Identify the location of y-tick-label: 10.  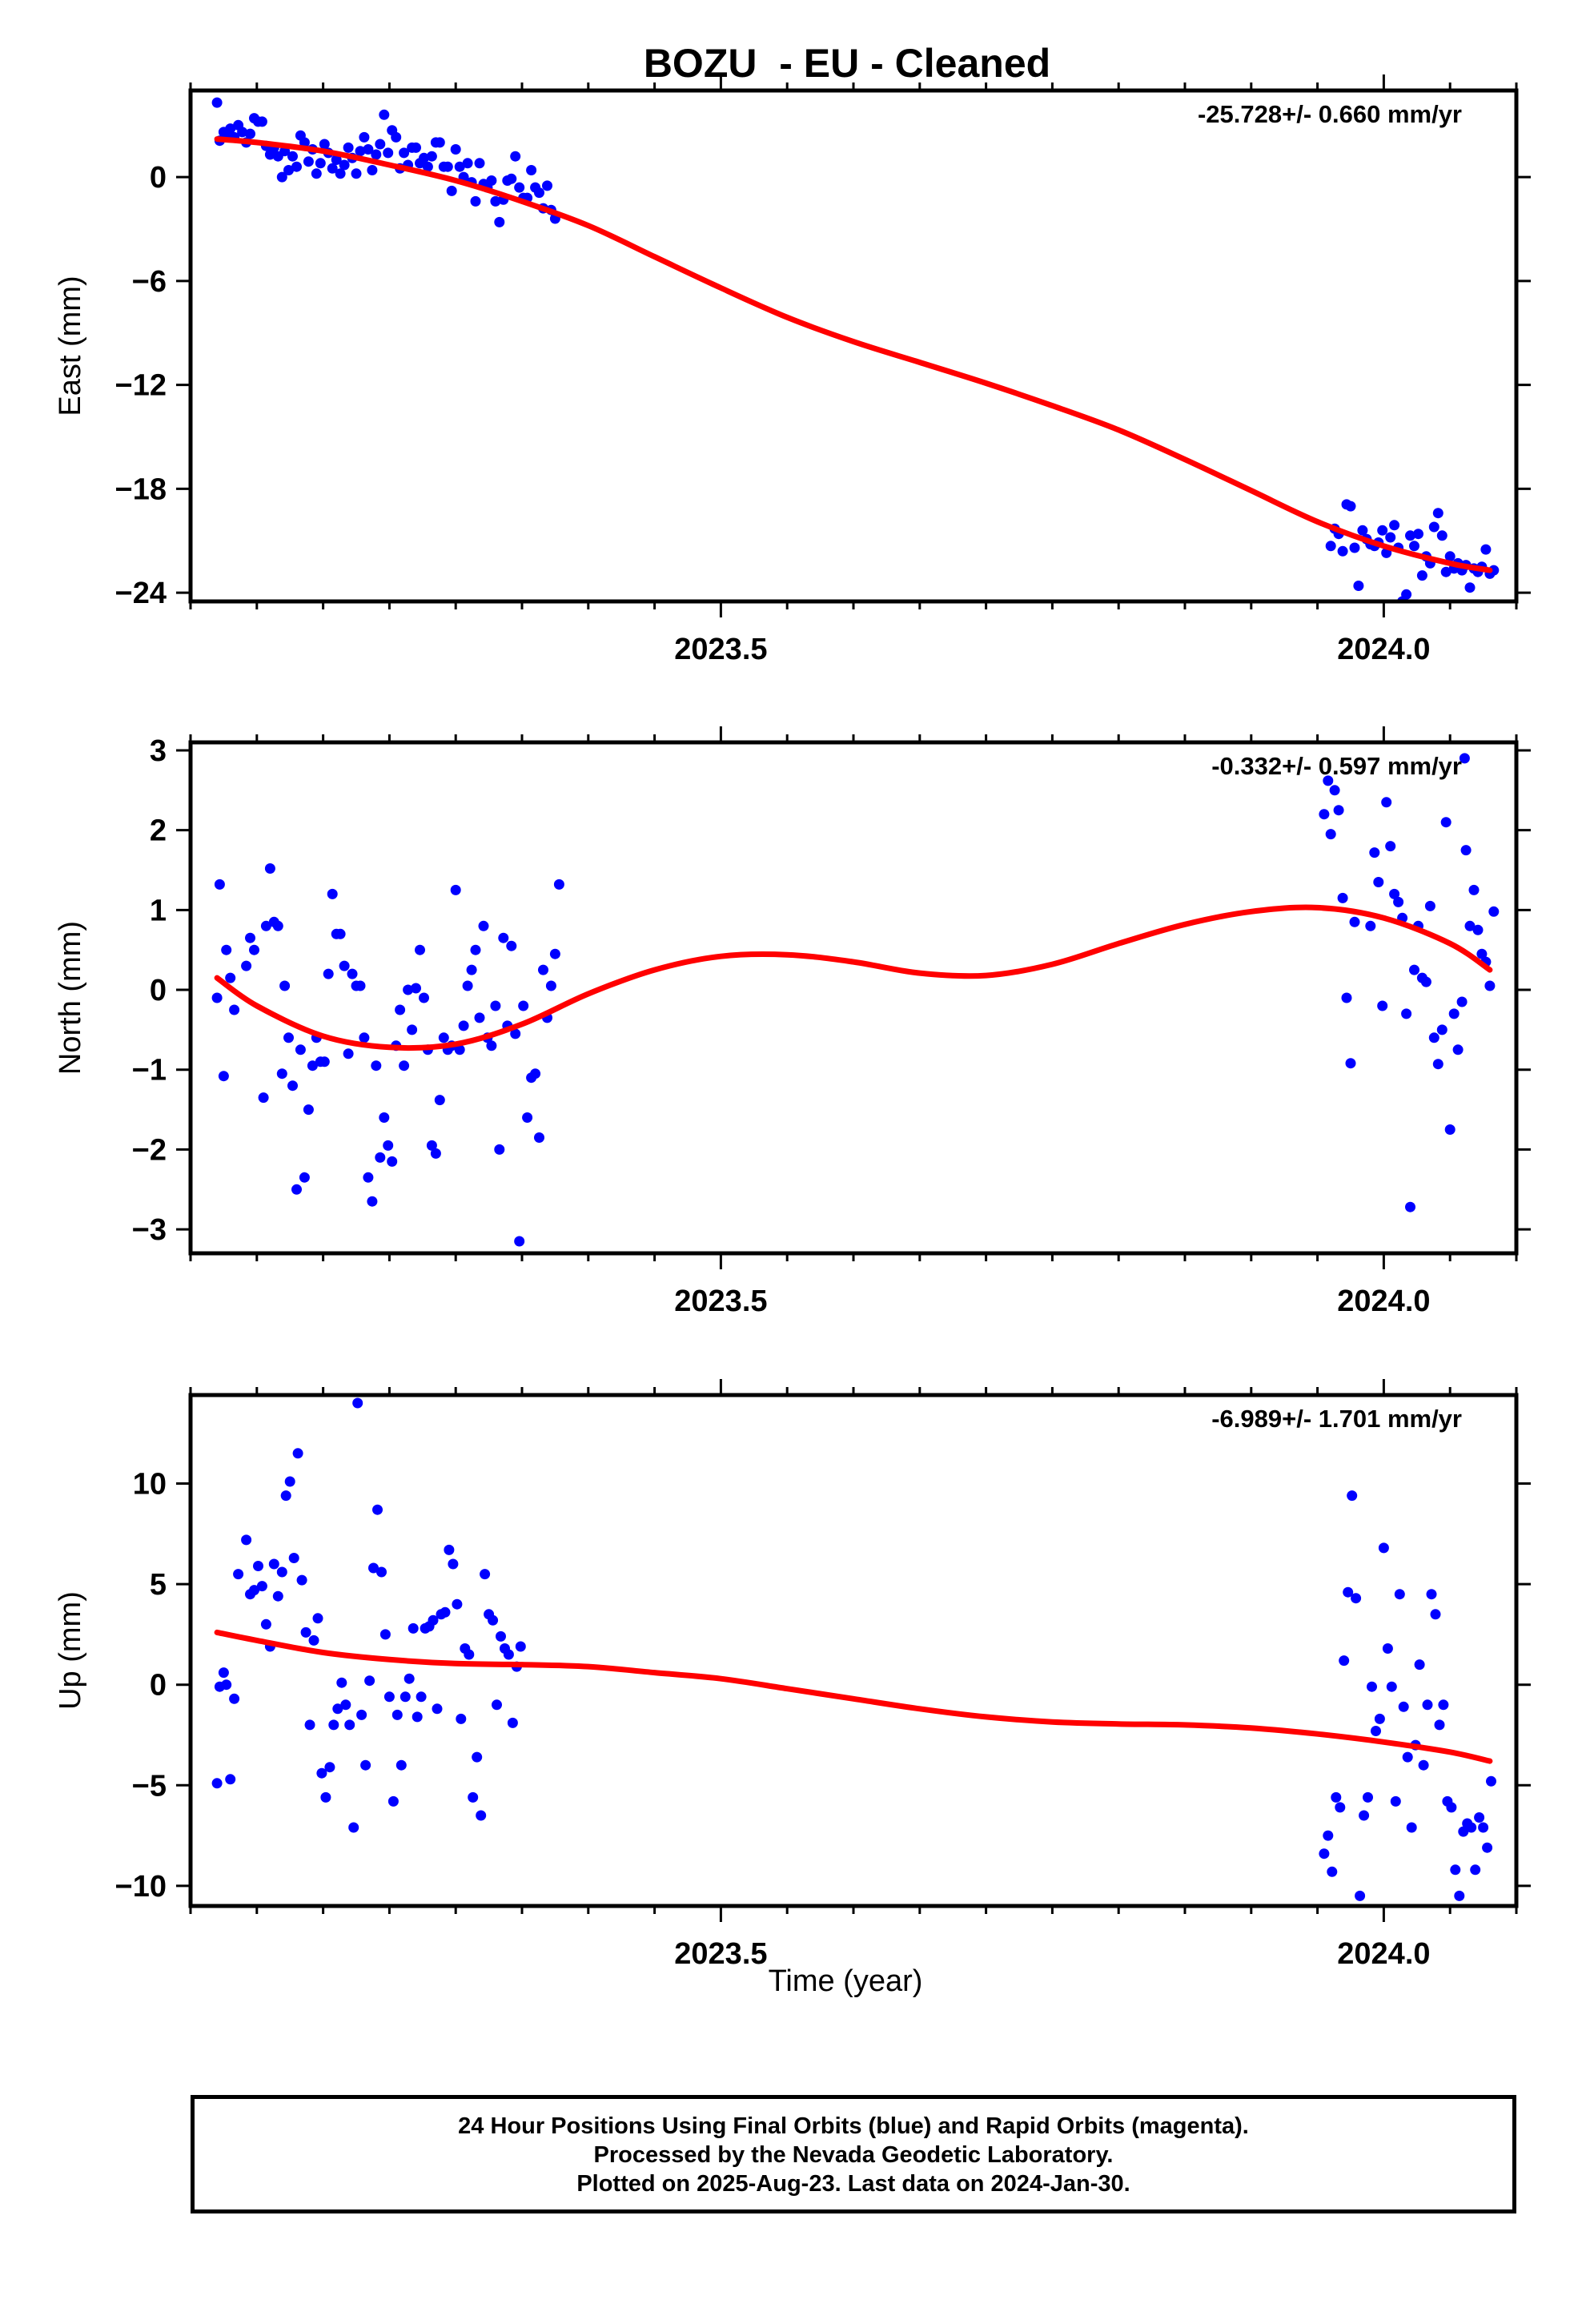
(150, 1485).